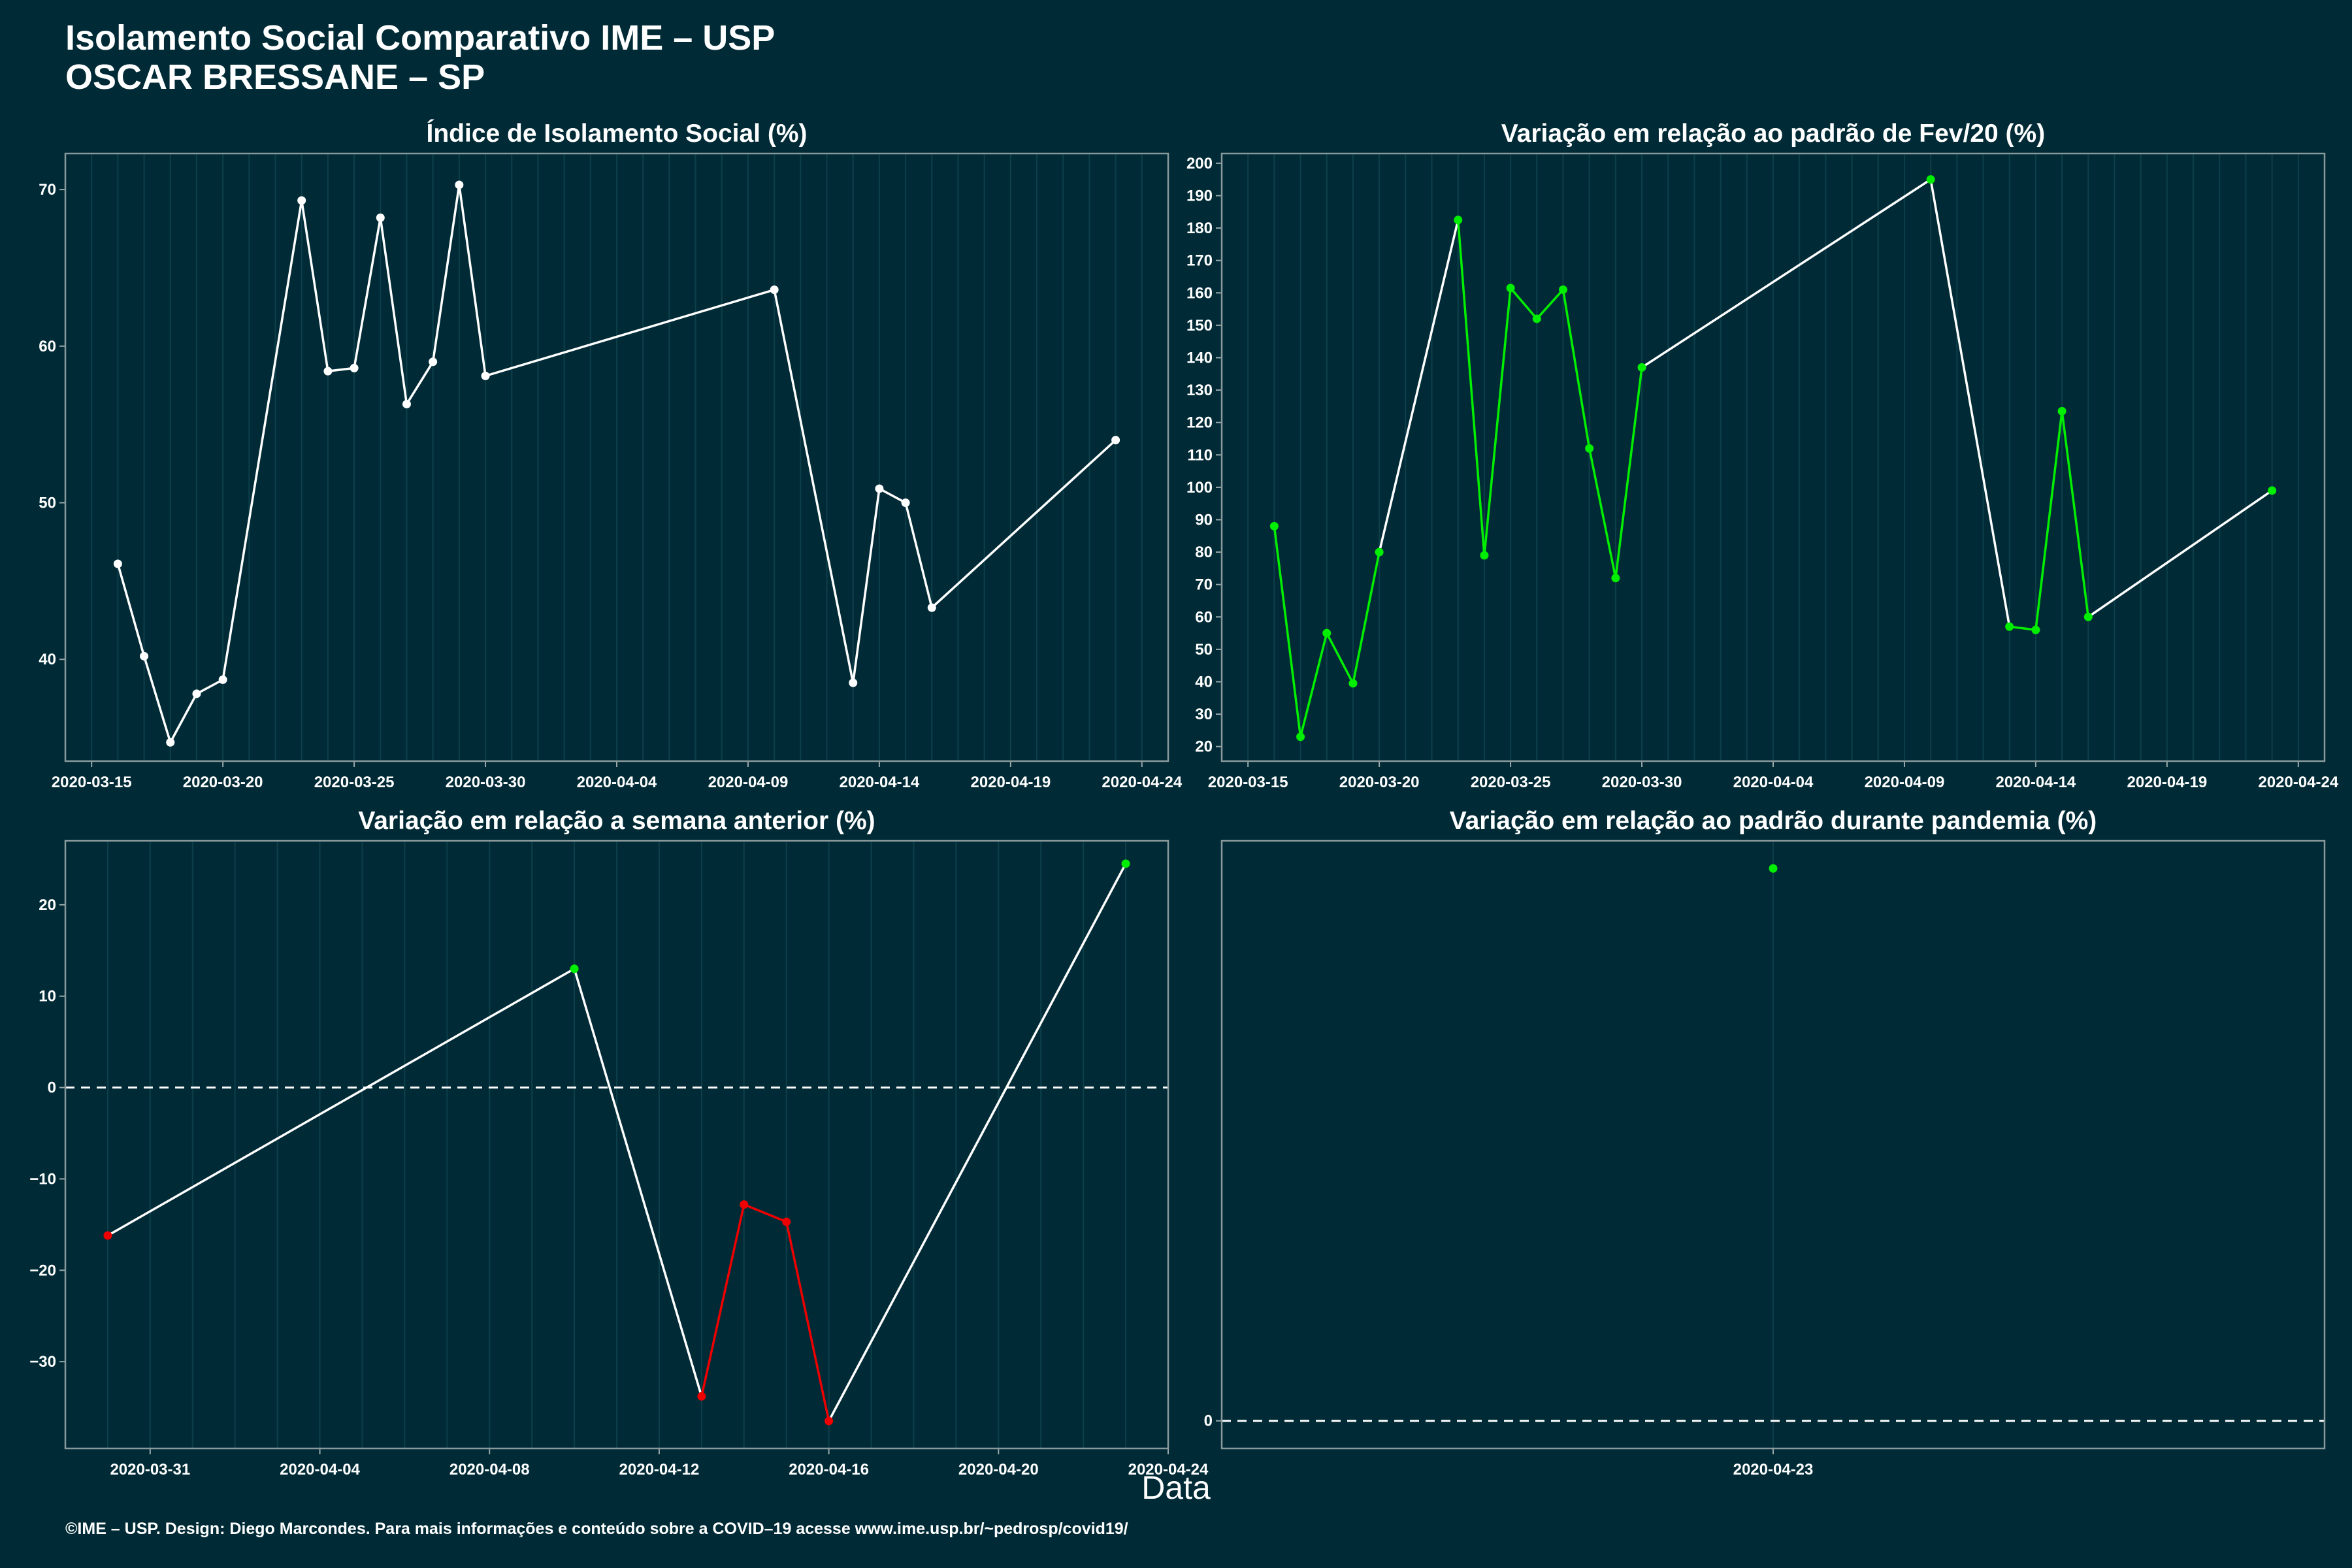  I want to click on x-tick-label: 2020-04-04, so click(320, 1469).